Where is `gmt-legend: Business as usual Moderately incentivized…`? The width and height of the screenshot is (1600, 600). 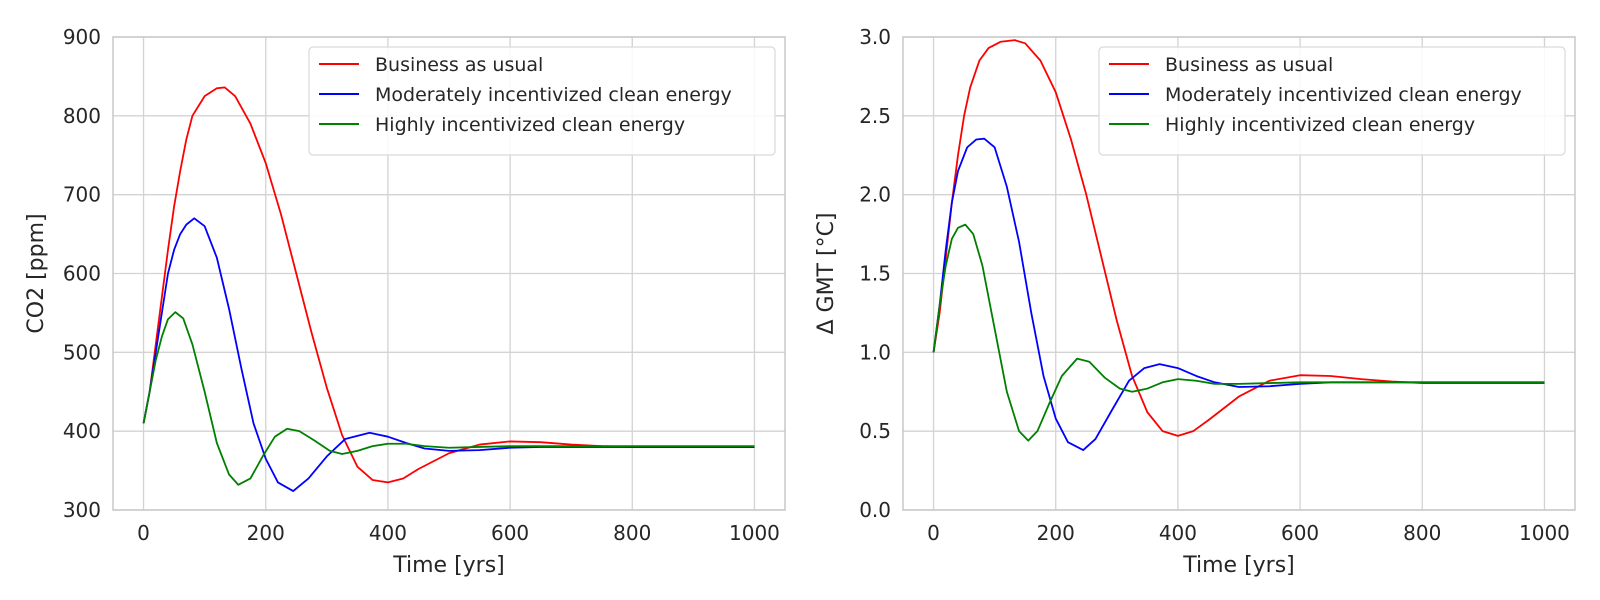 gmt-legend: Business as usual Moderately incentivized… is located at coordinates (1332, 101).